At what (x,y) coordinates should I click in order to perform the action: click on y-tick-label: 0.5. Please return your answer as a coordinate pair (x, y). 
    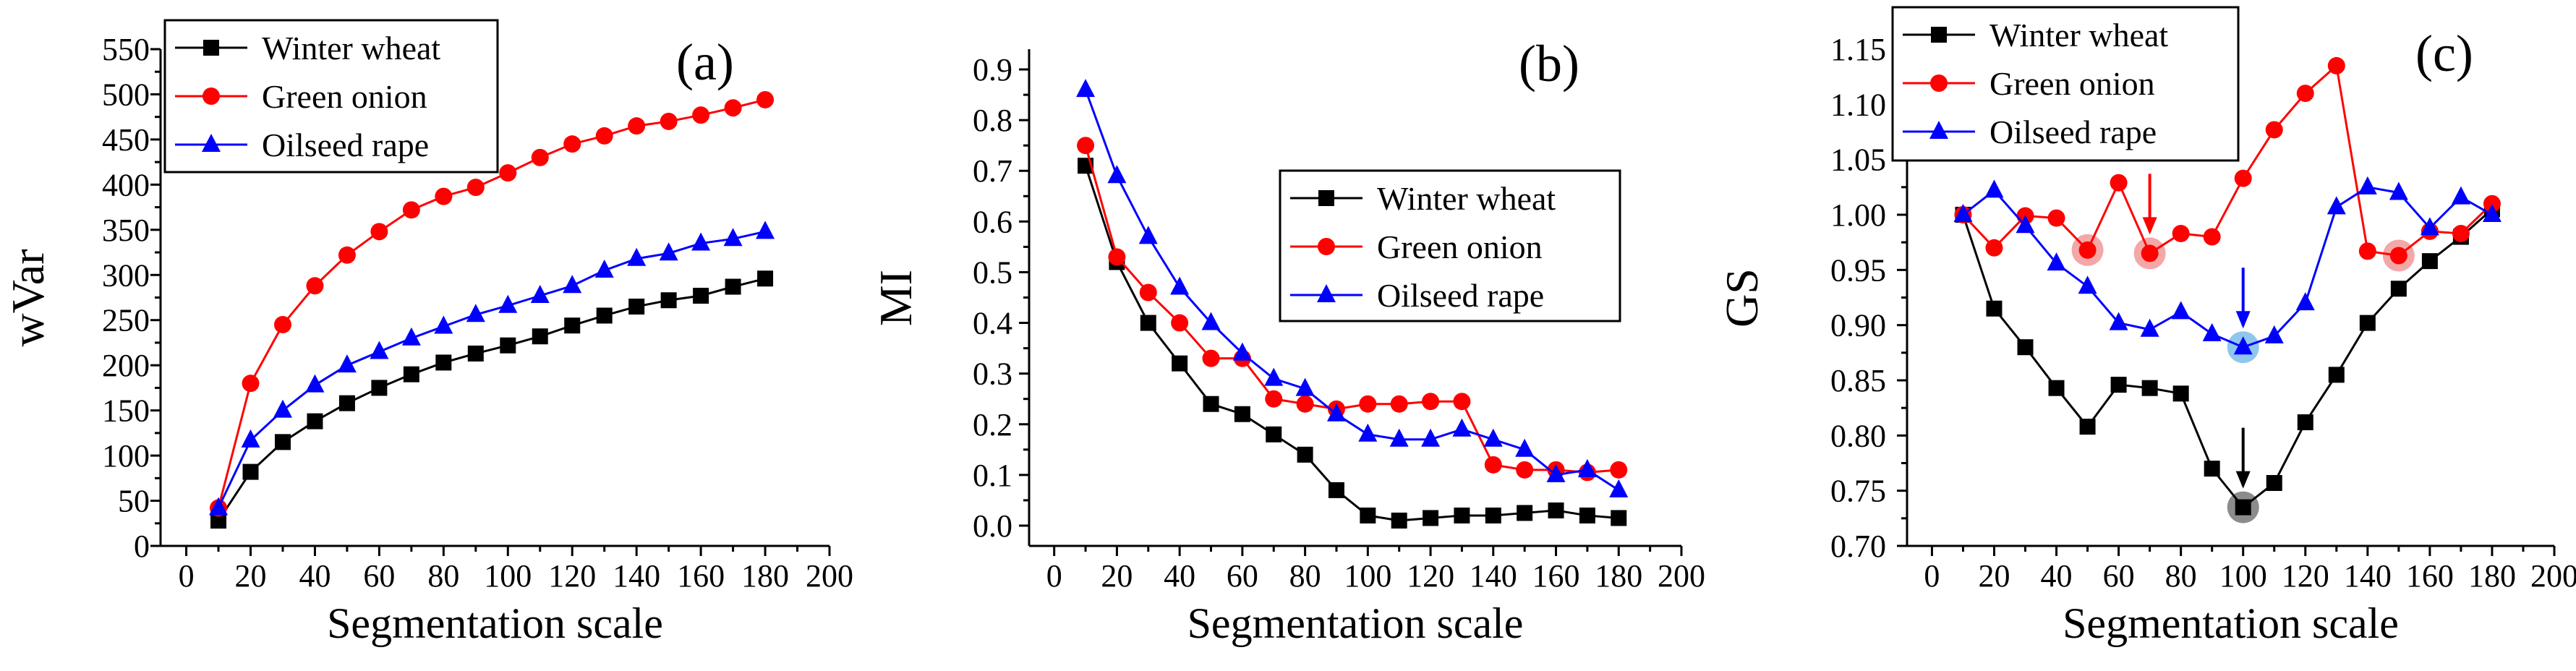
    Looking at the image, I should click on (993, 273).